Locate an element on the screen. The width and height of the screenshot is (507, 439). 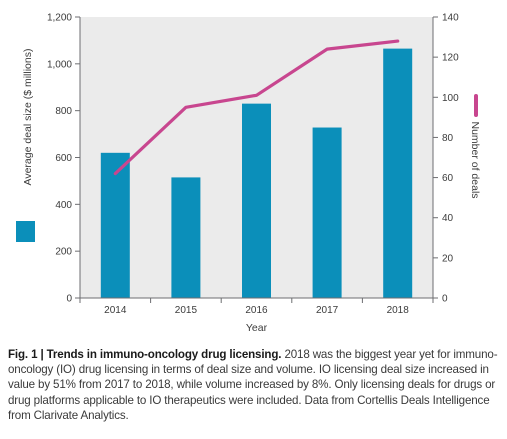
bar-2015 is located at coordinates (186, 237).